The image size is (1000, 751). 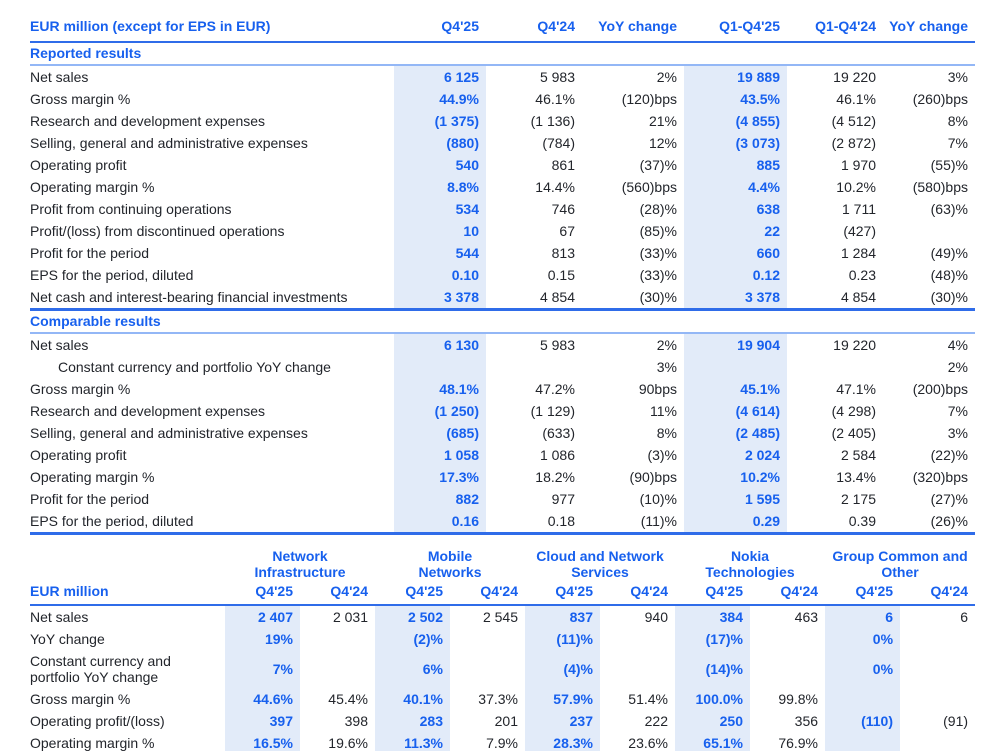 I want to click on value-cell: 46.1%, so click(x=856, y=99).